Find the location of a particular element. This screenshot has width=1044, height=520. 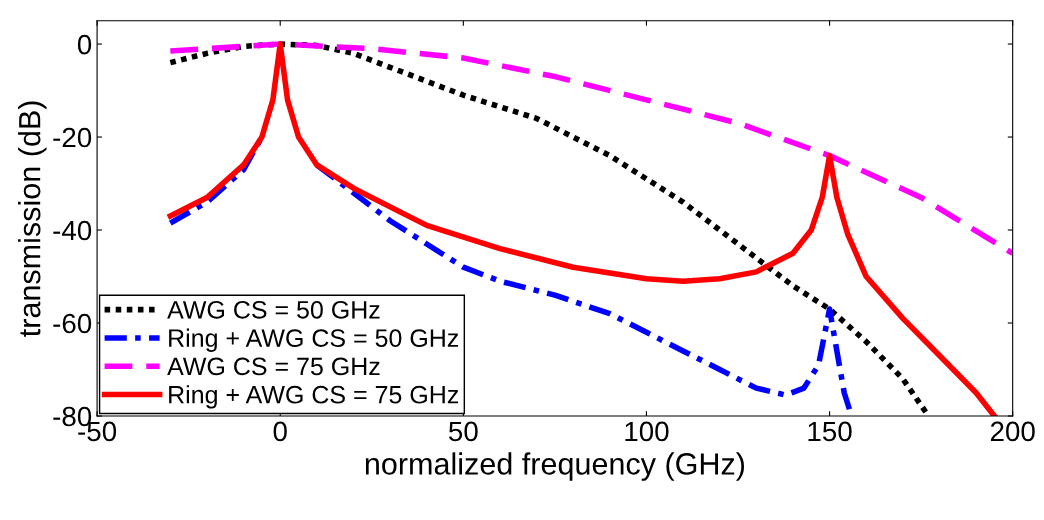

x-tick-label: 50 is located at coordinates (463, 431).